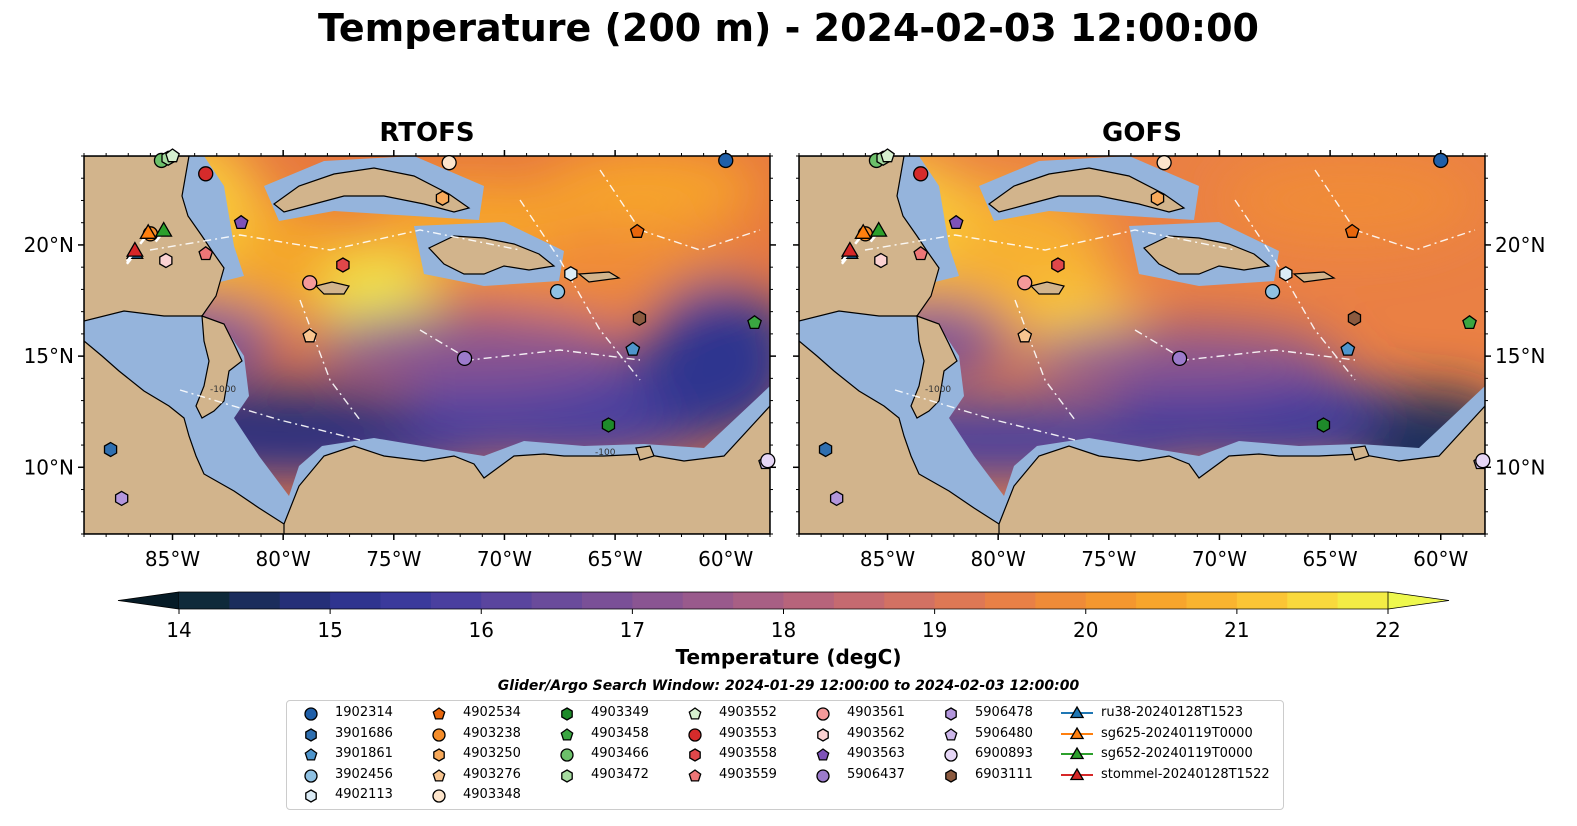 This screenshot has width=1577, height=826. Describe the element at coordinates (934, 629) in the screenshot. I see `colorbar-tick-label: 19` at that location.